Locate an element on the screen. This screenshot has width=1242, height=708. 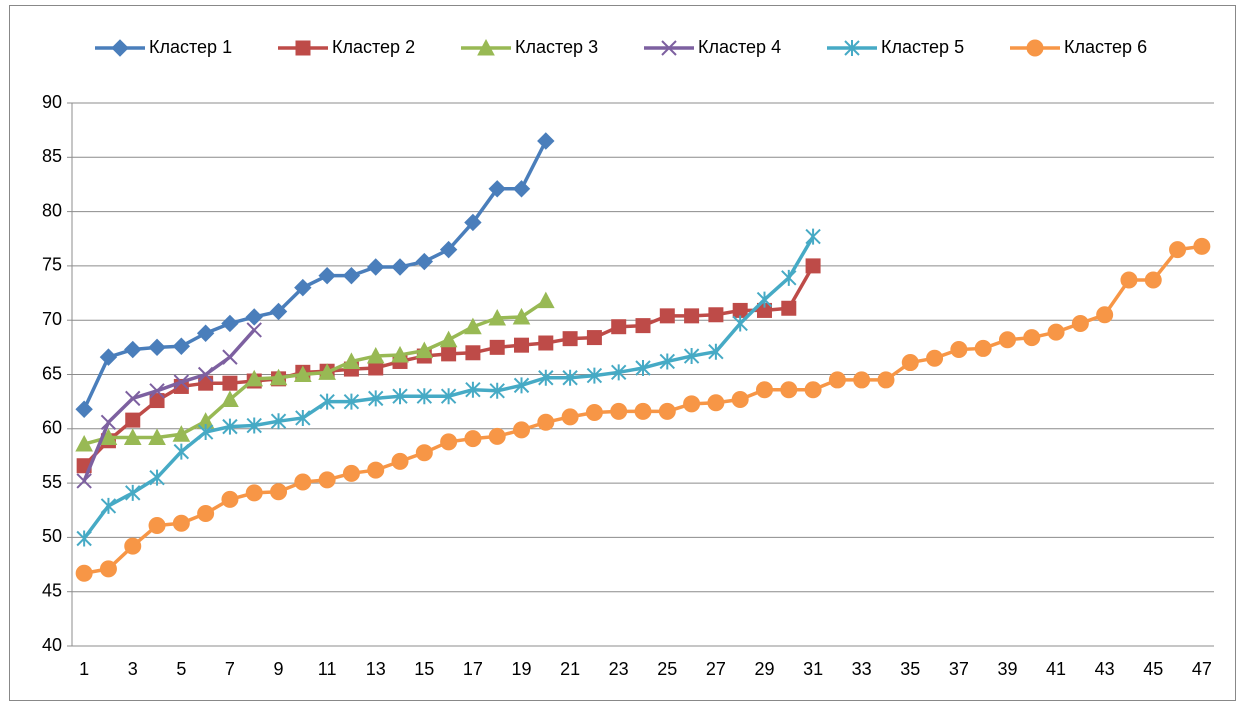
y-tick-label: 65 is located at coordinates (52, 373).